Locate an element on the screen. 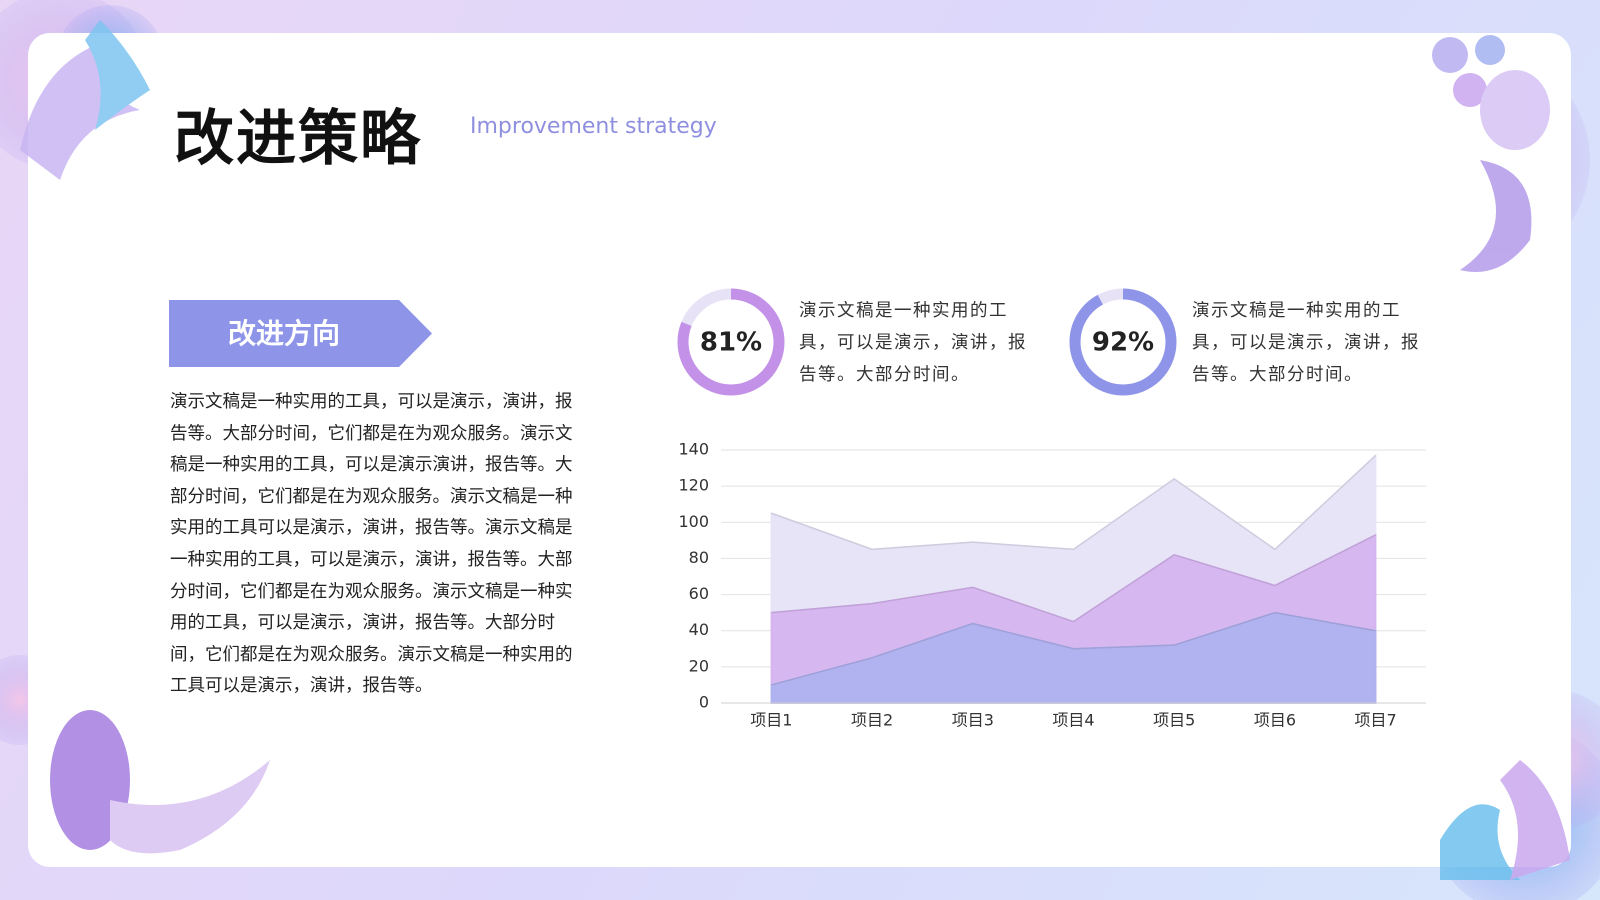  donut-label: 92% is located at coordinates (1123, 343).